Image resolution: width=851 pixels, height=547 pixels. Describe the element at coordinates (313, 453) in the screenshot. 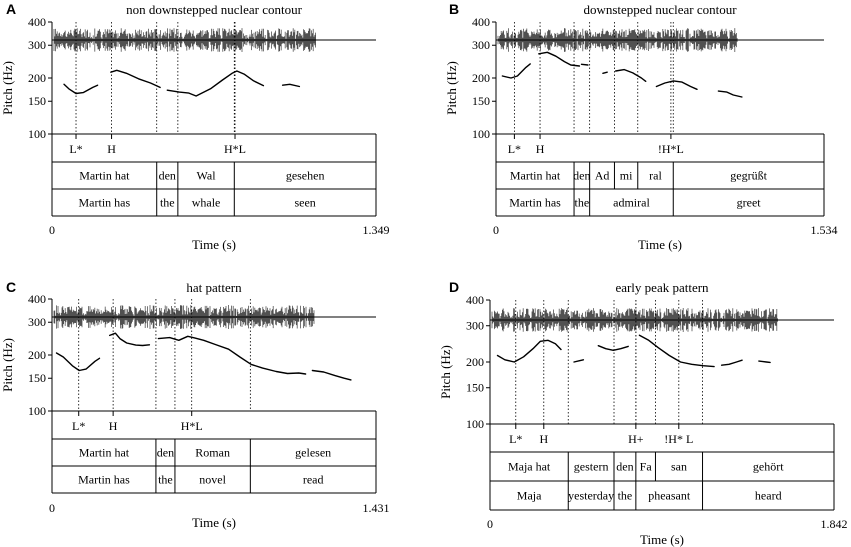

I see `word-label: gelesen` at that location.